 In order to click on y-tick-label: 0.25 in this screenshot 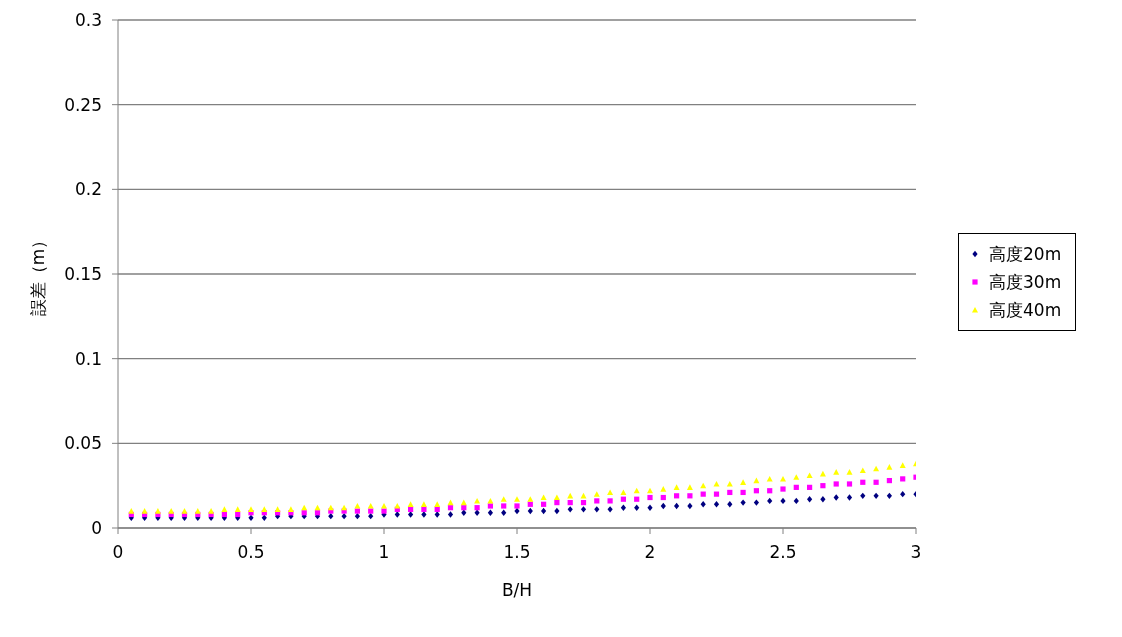, I will do `click(83, 104)`.